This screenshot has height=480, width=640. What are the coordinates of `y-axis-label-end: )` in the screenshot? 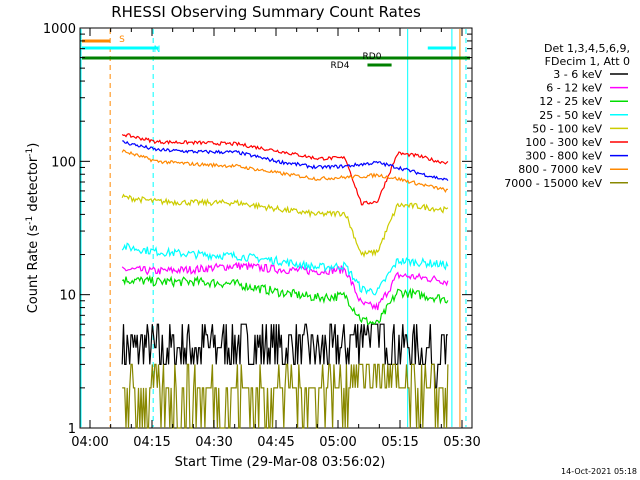 It's located at (33, 145).